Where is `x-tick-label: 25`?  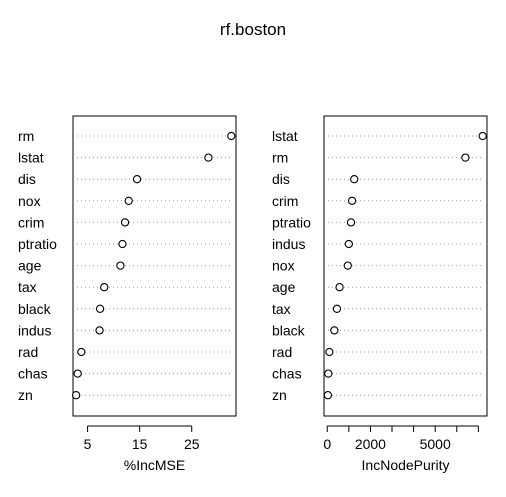
x-tick-label: 25 is located at coordinates (192, 444).